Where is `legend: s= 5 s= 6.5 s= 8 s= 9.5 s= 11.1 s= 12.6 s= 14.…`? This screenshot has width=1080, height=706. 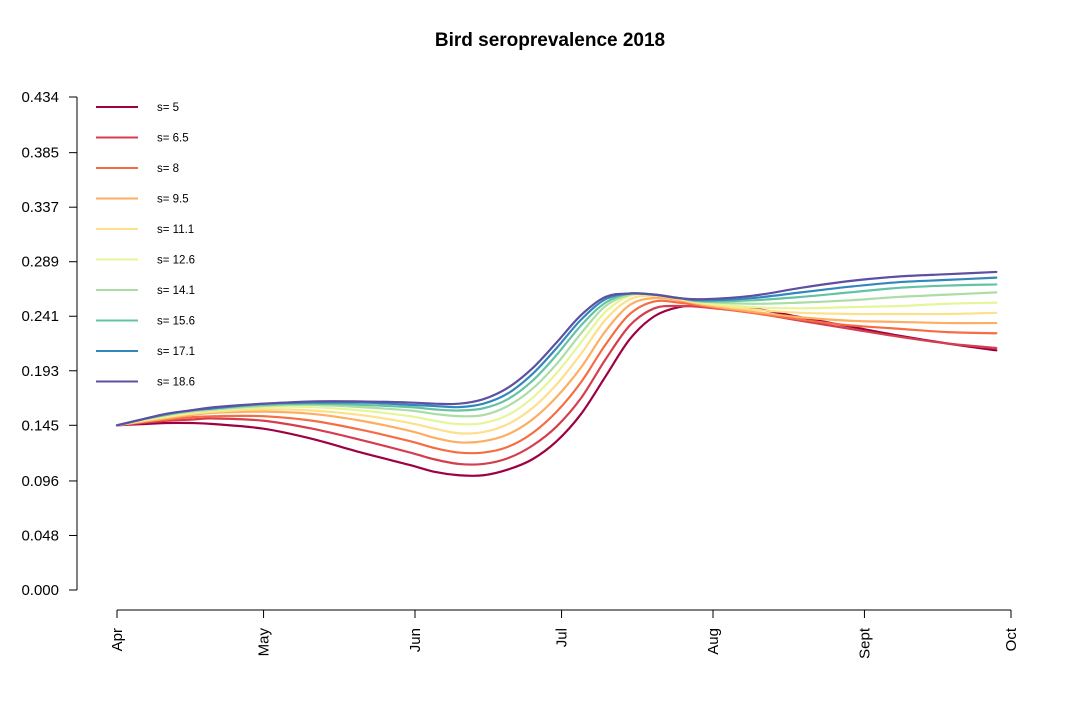 legend: s= 5 s= 6.5 s= 8 s= 9.5 s= 11.1 s= 12.6 s= 14.… is located at coordinates (145, 245).